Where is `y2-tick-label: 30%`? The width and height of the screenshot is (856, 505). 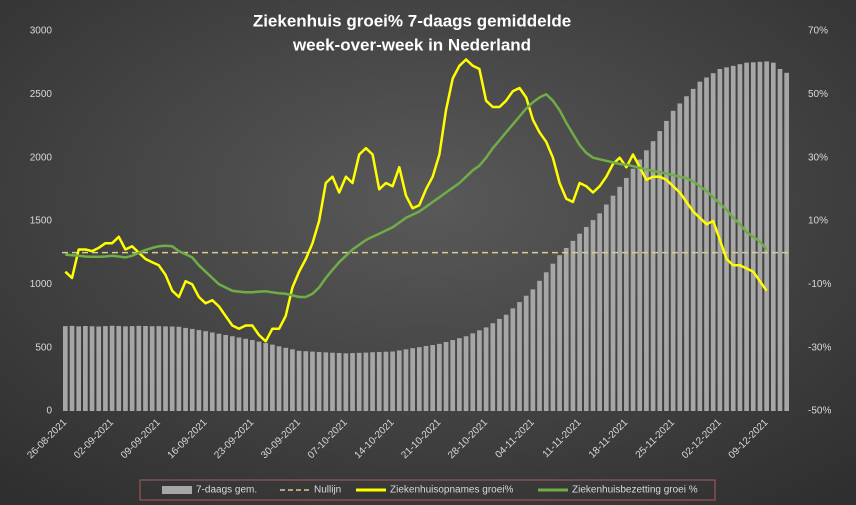 y2-tick-label: 30% is located at coordinates (818, 157).